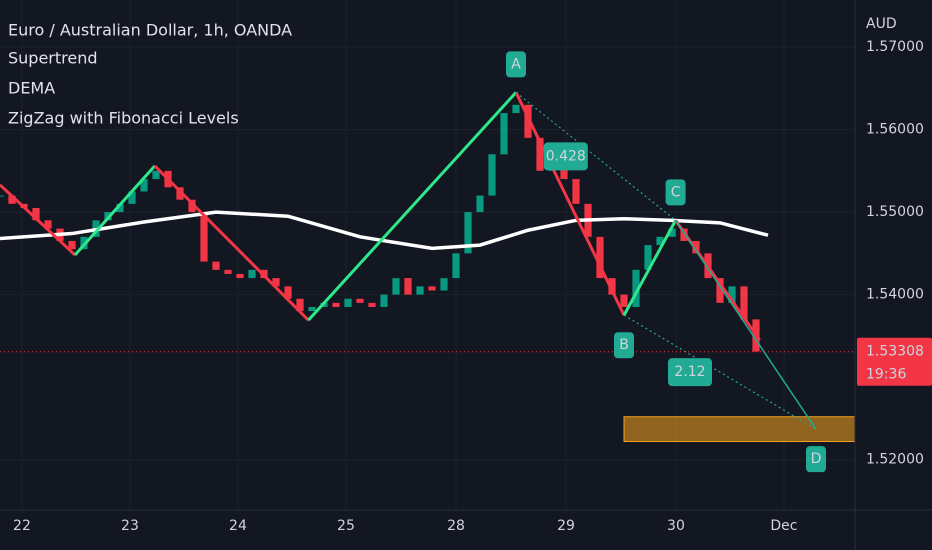 This screenshot has width=932, height=550. Describe the element at coordinates (384, 230) in the screenshot. I see `dema-line` at that location.